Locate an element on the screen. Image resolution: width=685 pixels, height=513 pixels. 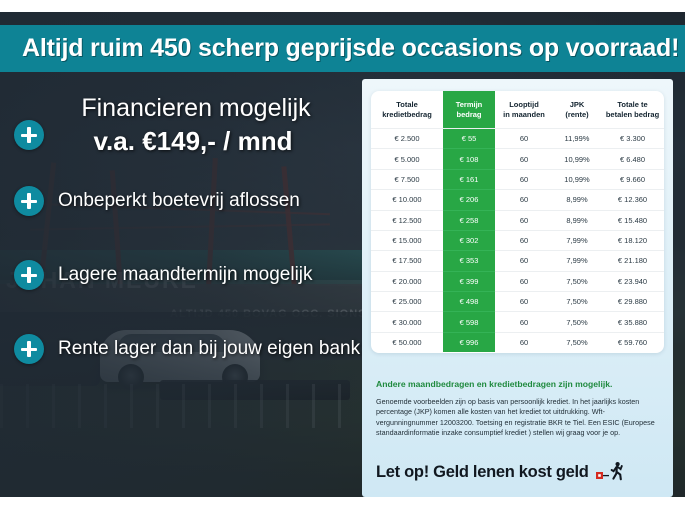
table-row: € 15.000 € 302 60 7,99% € 18.120 is located at coordinates (517, 240).